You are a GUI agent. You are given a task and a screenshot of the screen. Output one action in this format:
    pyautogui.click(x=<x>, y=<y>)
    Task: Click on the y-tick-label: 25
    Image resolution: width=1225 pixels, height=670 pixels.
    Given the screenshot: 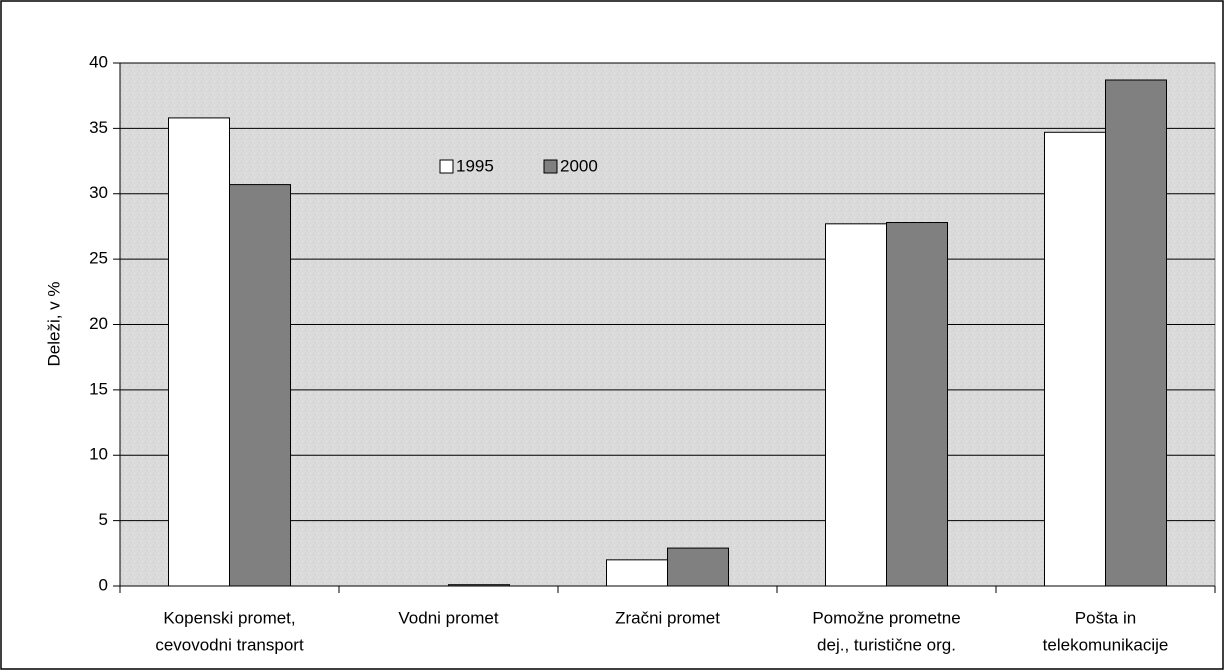 What is the action you would take?
    pyautogui.click(x=98, y=258)
    